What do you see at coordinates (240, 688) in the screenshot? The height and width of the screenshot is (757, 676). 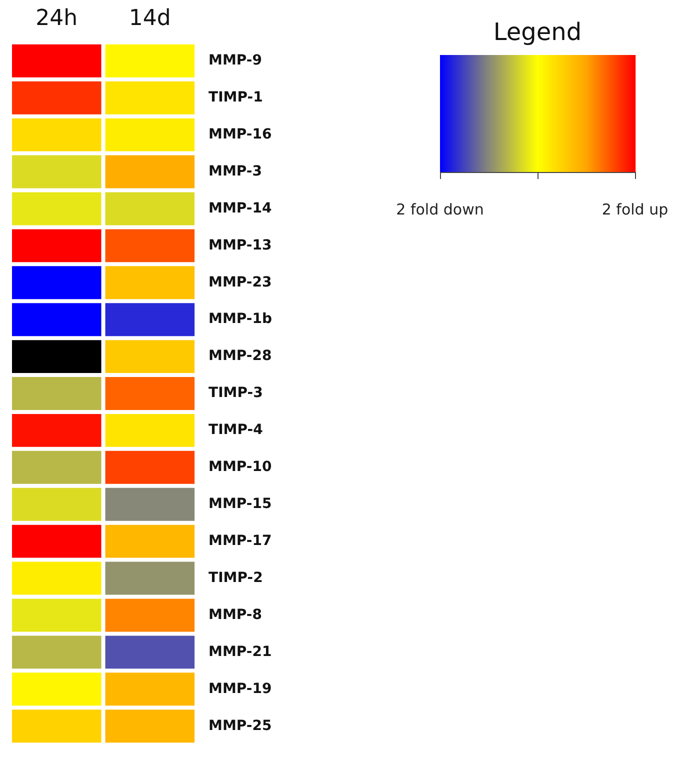 I see `y-tick-label: MMP-19` at bounding box center [240, 688].